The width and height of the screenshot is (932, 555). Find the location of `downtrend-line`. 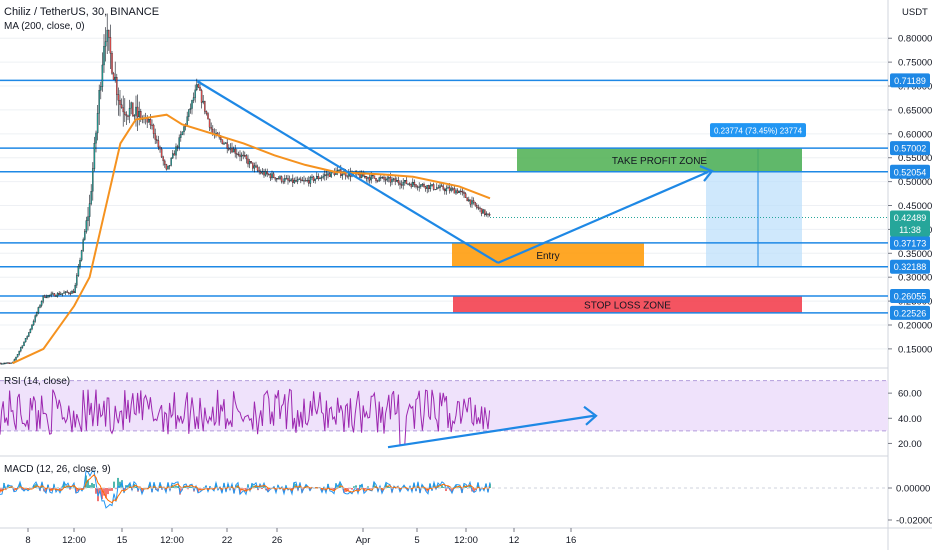

downtrend-line is located at coordinates (347, 172).